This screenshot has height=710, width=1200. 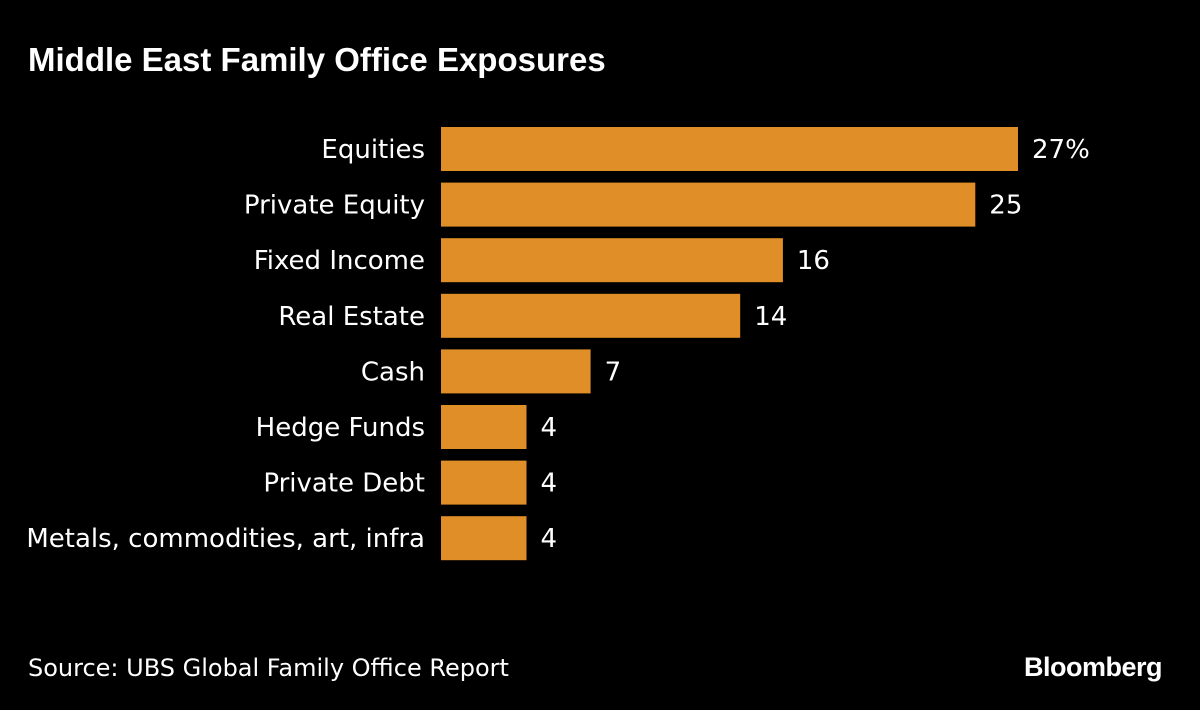 What do you see at coordinates (516, 371) in the screenshot?
I see `bar-cash` at bounding box center [516, 371].